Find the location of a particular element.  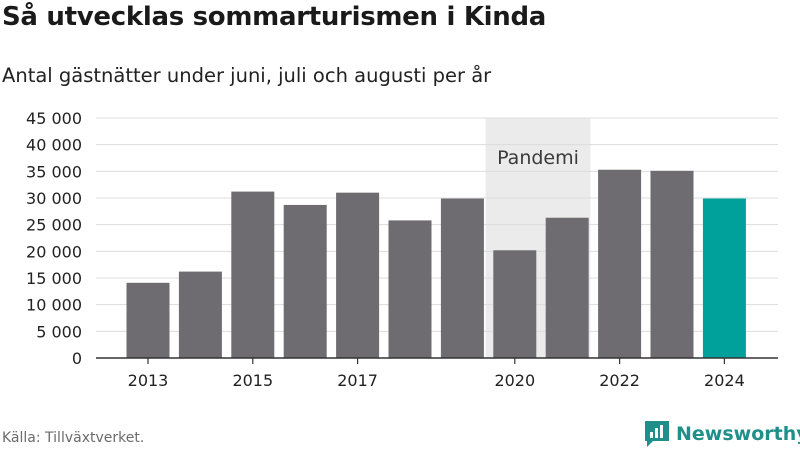

y-tick-label: 5 000 is located at coordinates (59, 331).